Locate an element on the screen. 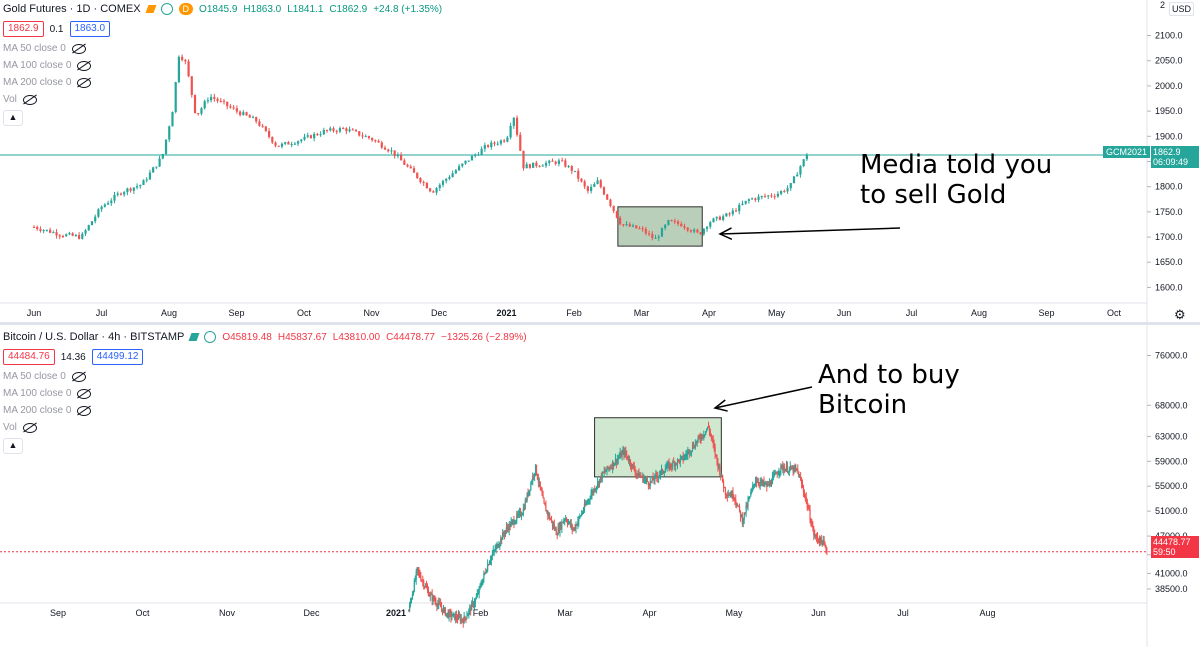  gold-ask-box: 1863.0 is located at coordinates (90, 29).